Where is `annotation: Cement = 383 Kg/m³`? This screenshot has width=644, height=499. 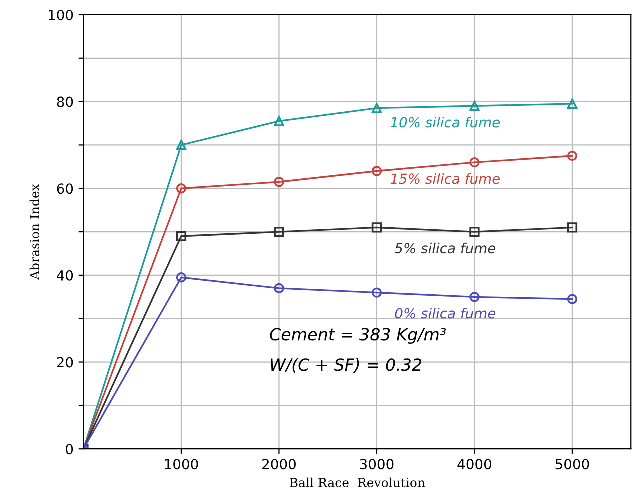 annotation: Cement = 383 Kg/m³ is located at coordinates (358, 336).